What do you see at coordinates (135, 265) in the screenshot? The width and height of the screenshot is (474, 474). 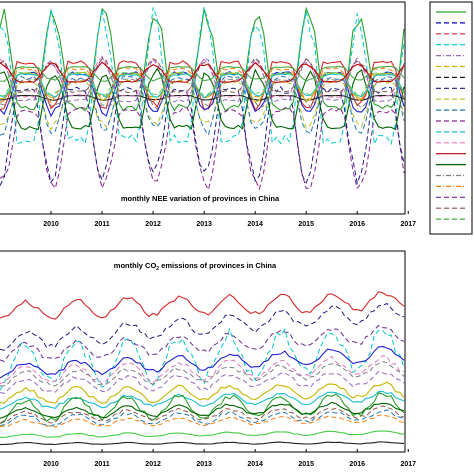 I see `co2-title-main: monthly CO` at bounding box center [135, 265].